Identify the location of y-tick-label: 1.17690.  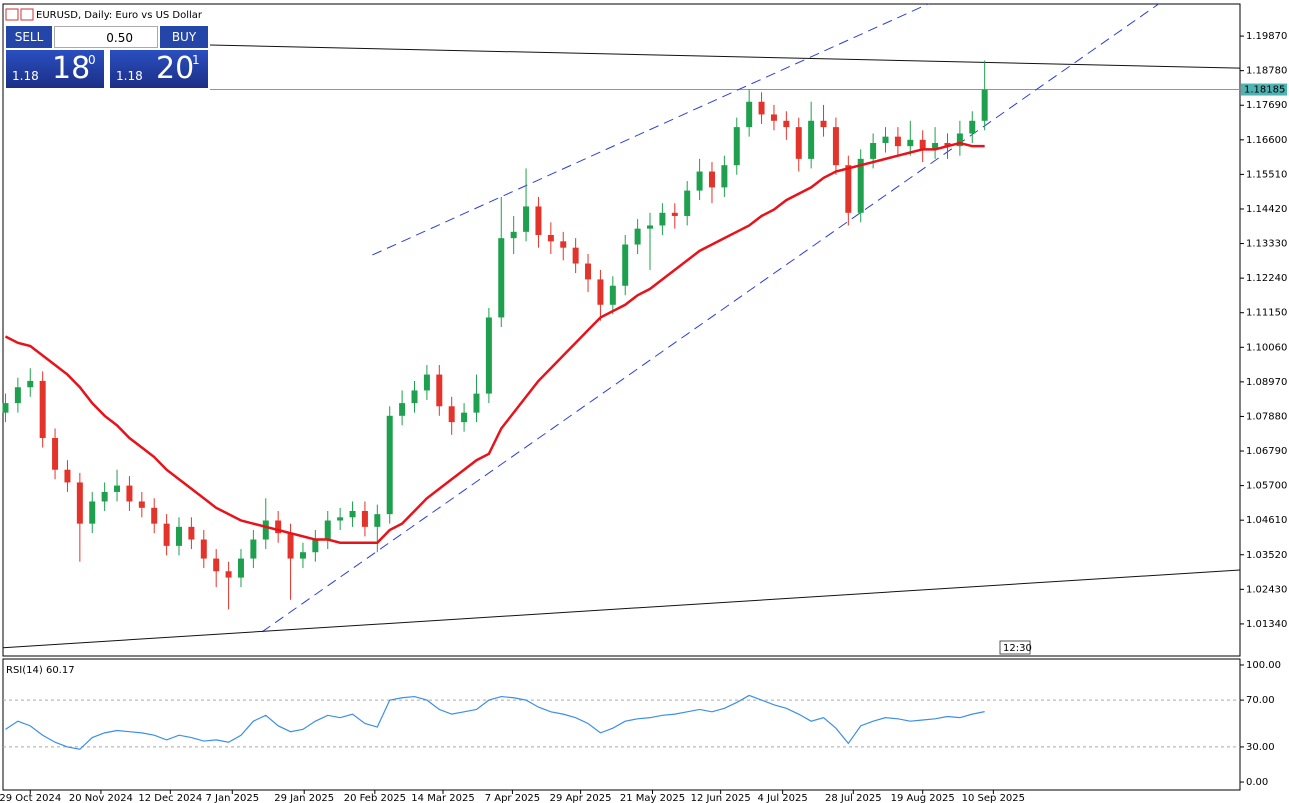
(1266, 105).